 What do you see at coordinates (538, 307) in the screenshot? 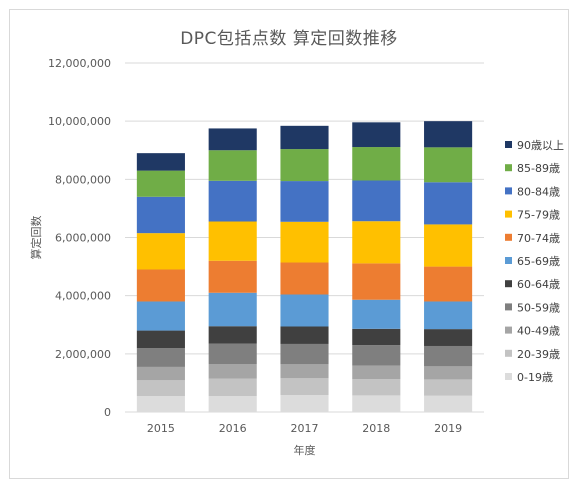
I see `legend-label: 50-59歳` at bounding box center [538, 307].